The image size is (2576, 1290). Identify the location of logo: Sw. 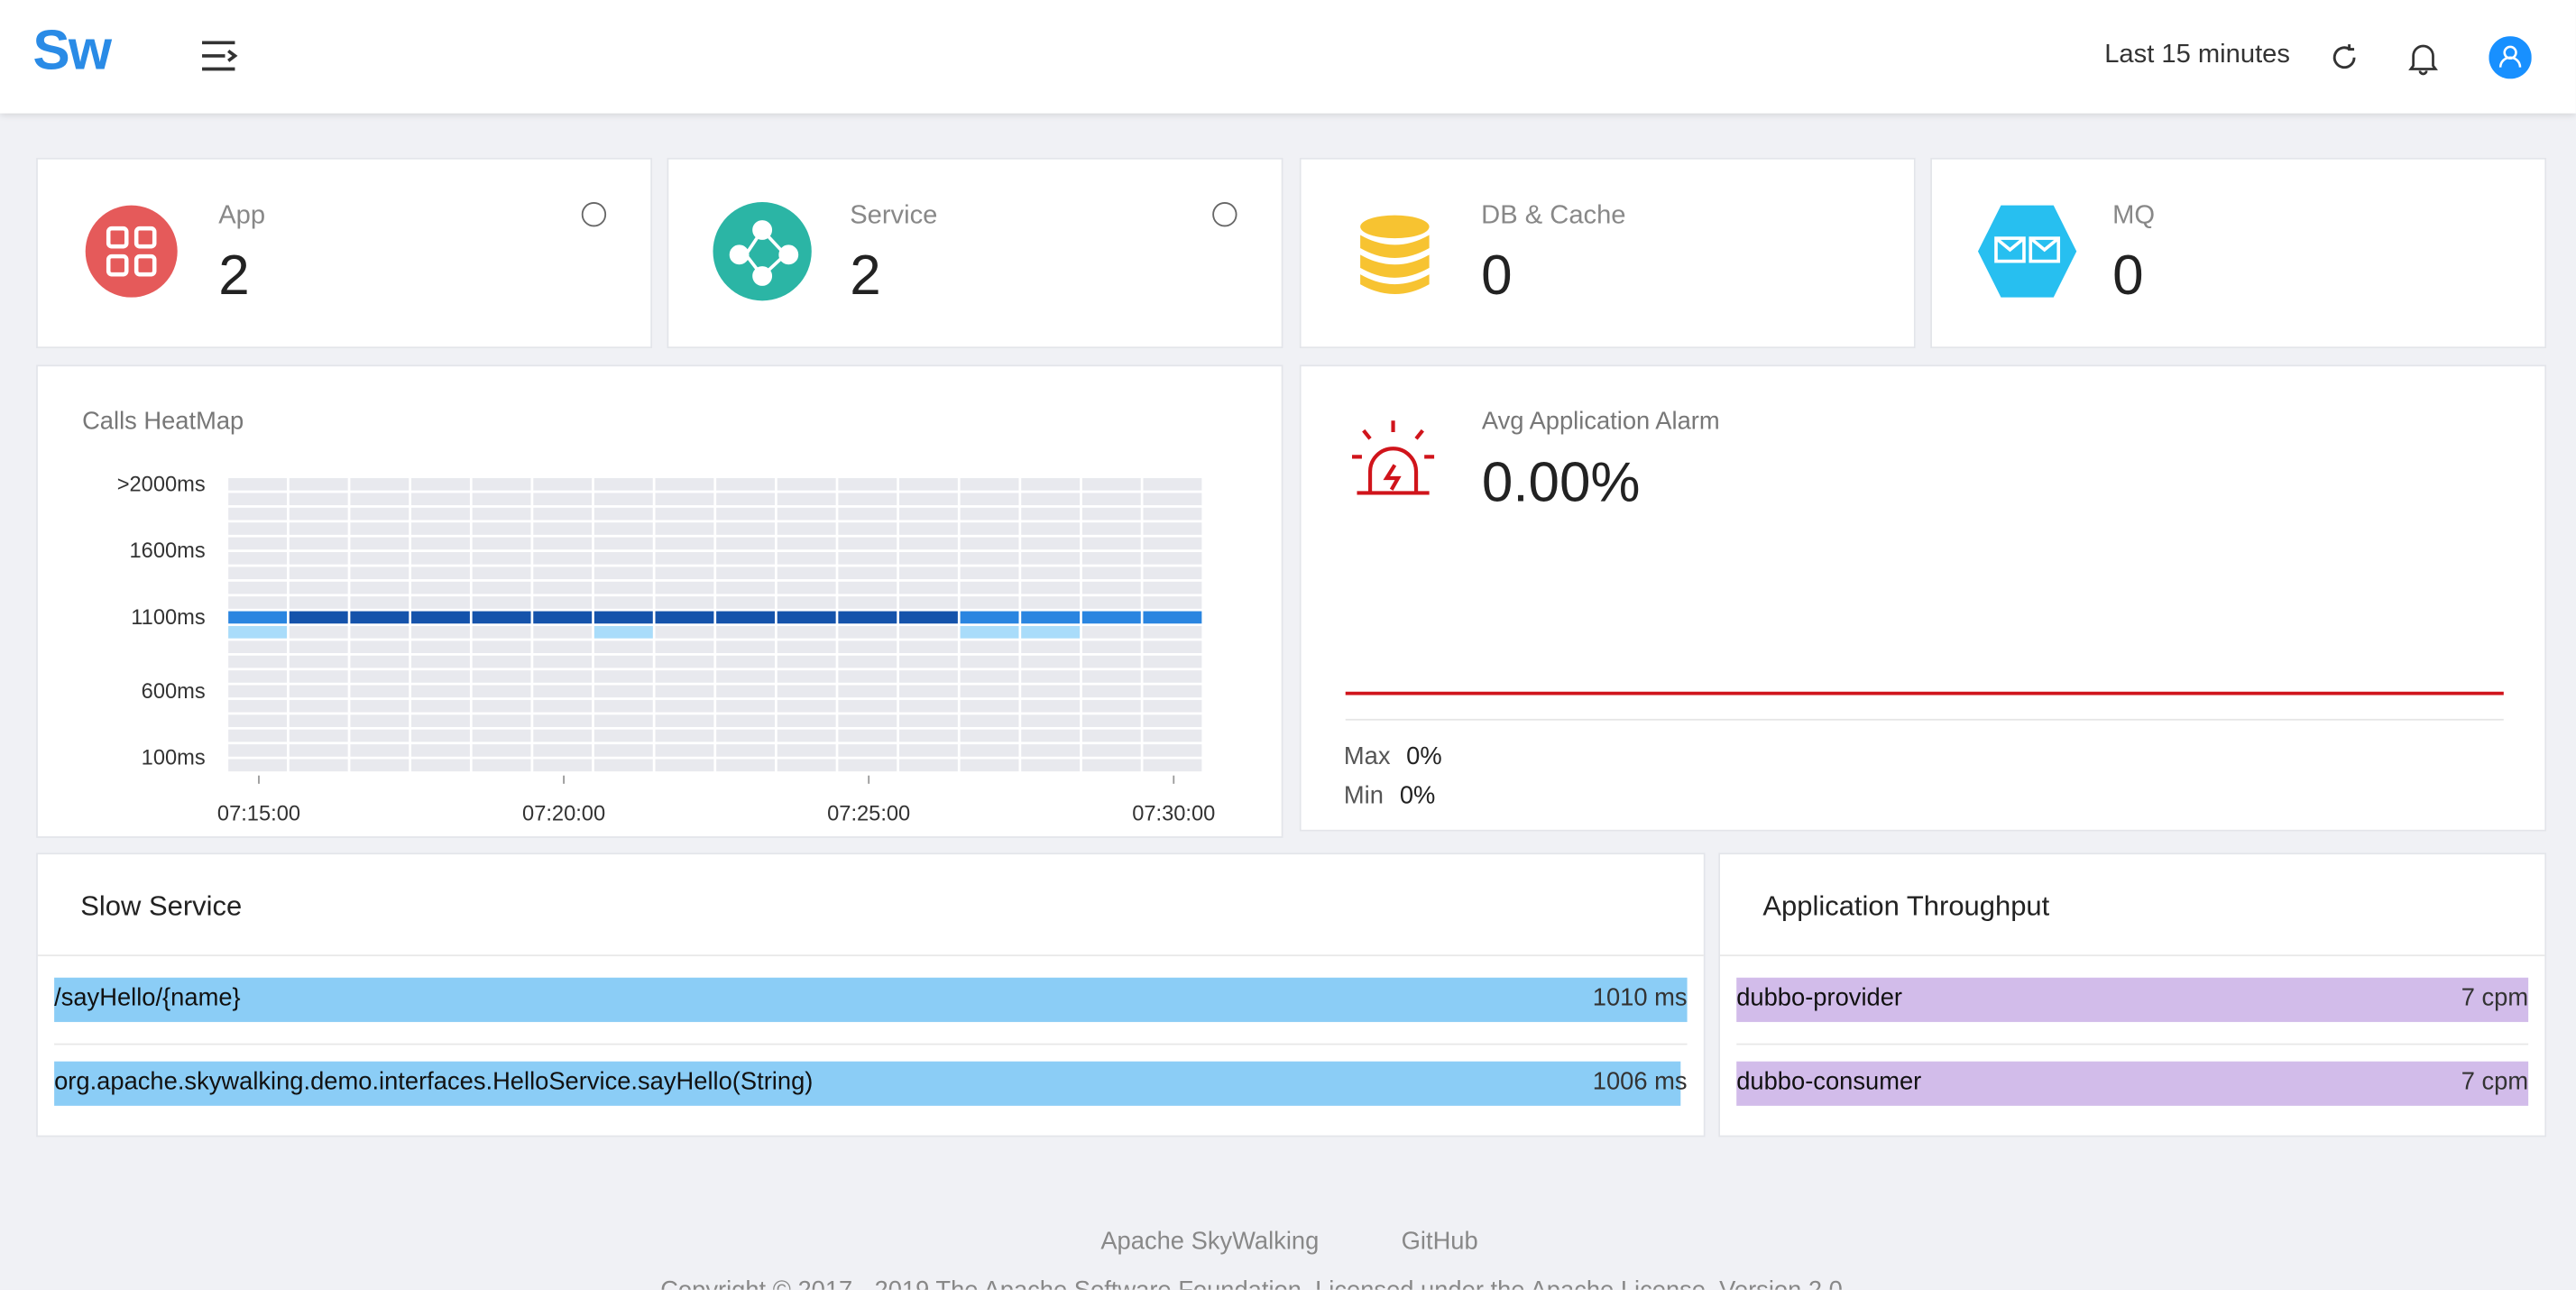
(71, 52).